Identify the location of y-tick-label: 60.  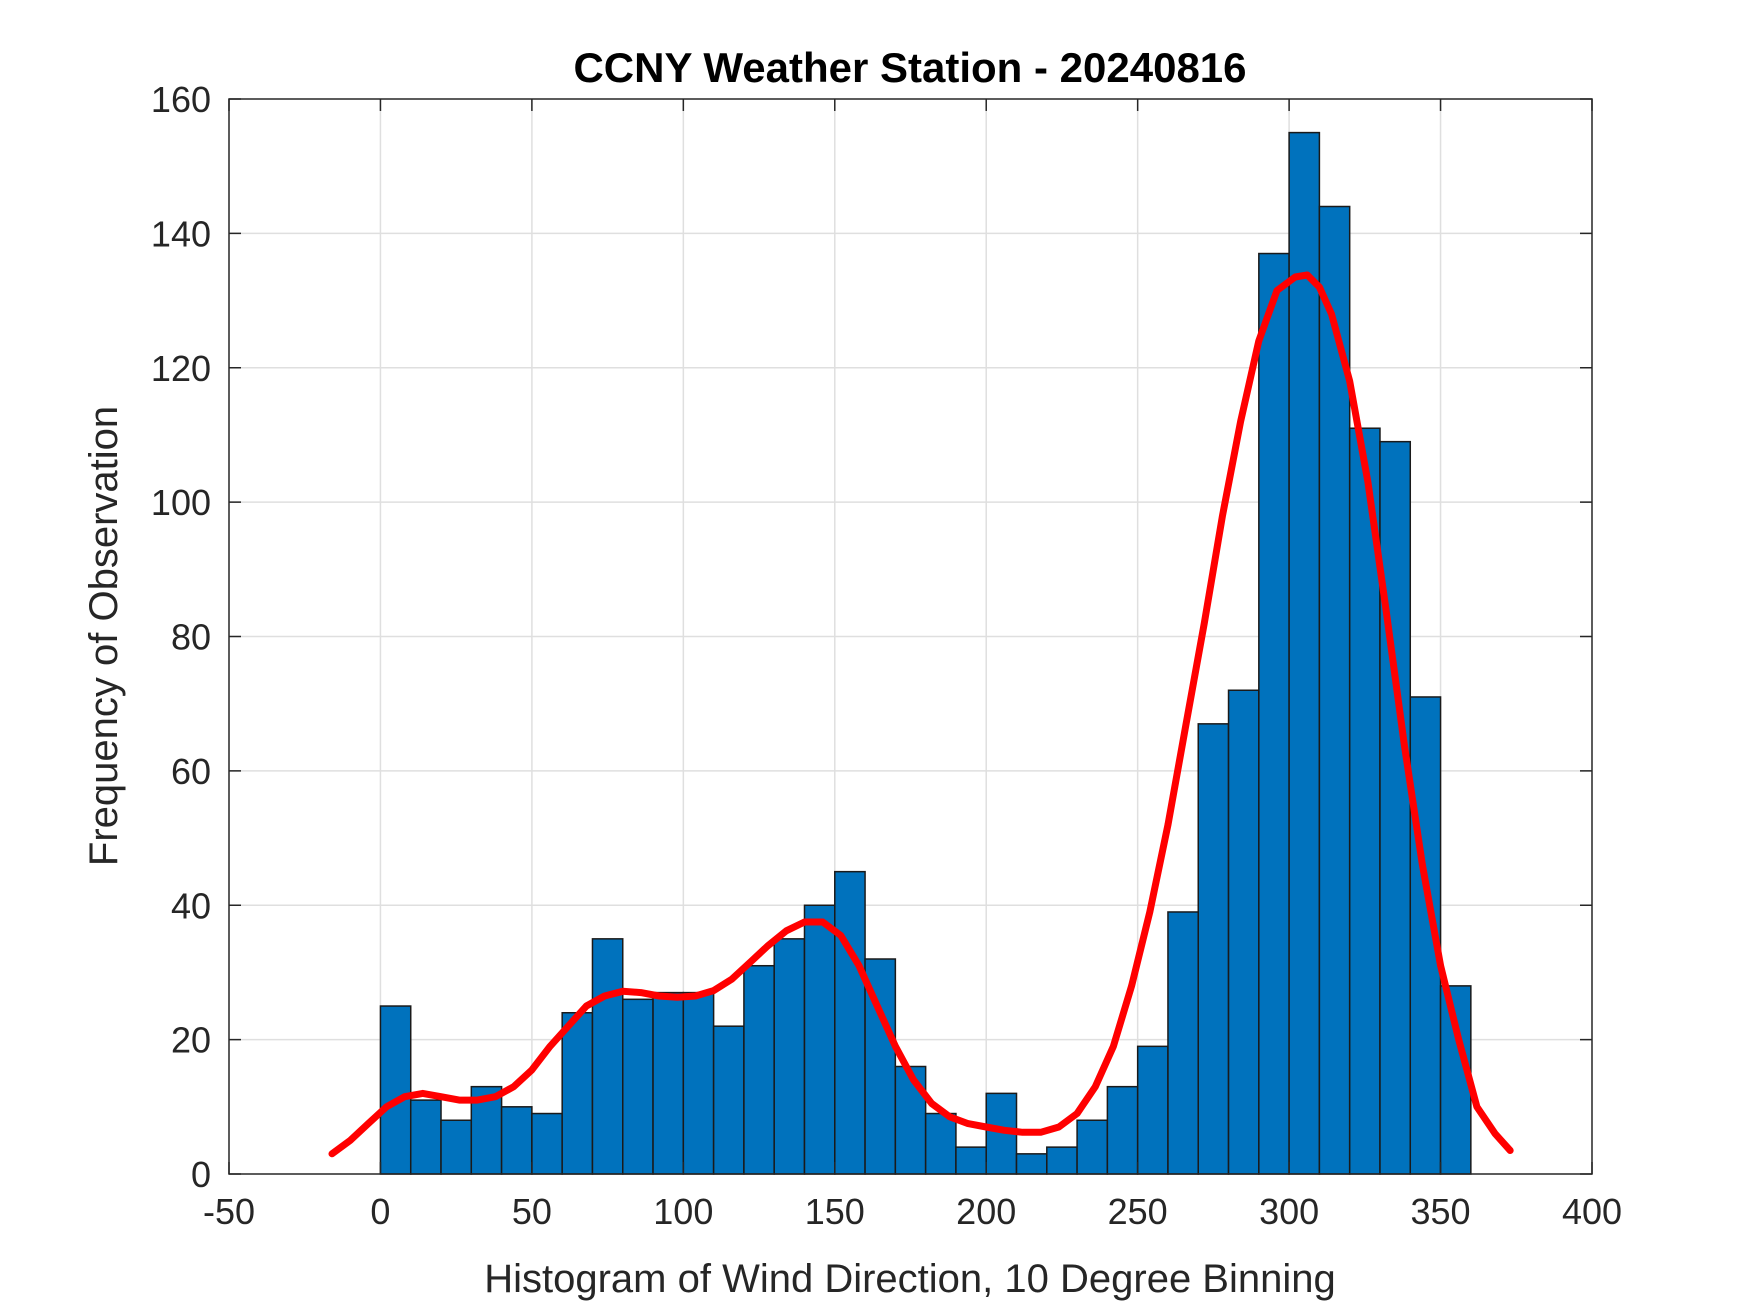
(191, 771).